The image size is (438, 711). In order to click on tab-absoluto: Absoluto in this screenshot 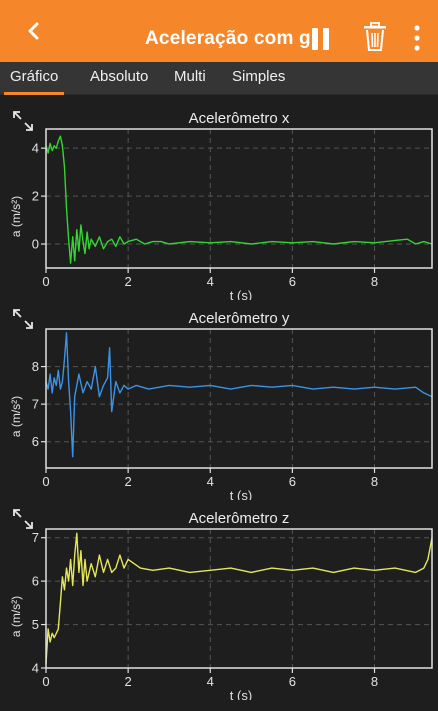, I will do `click(119, 76)`.